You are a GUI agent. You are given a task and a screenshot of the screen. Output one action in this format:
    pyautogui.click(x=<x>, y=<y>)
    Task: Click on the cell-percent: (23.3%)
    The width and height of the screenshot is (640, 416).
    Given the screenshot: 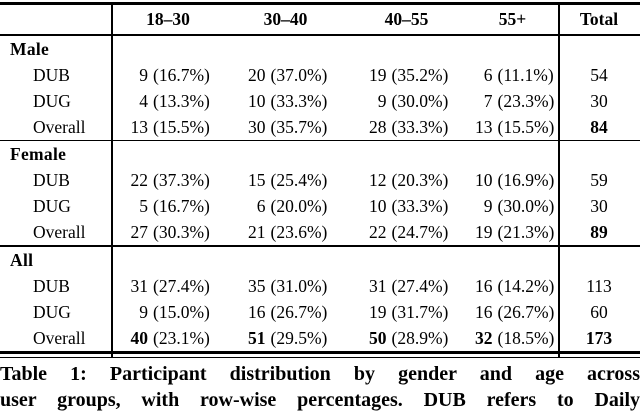 What is the action you would take?
    pyautogui.click(x=526, y=100)
    